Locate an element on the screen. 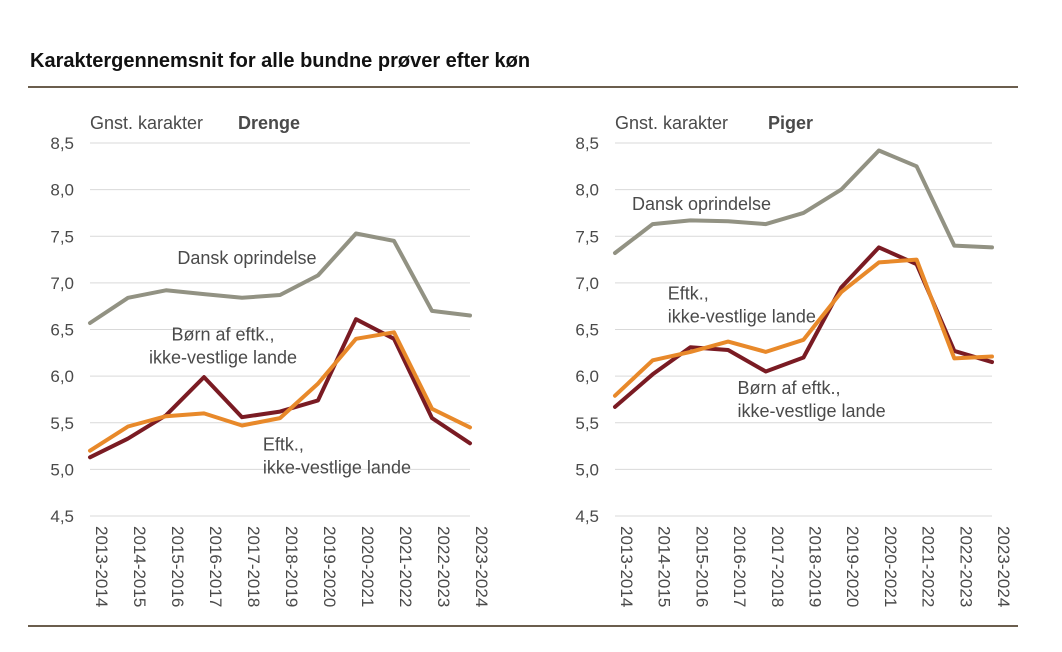  chart-title: Drenge is located at coordinates (269, 123).